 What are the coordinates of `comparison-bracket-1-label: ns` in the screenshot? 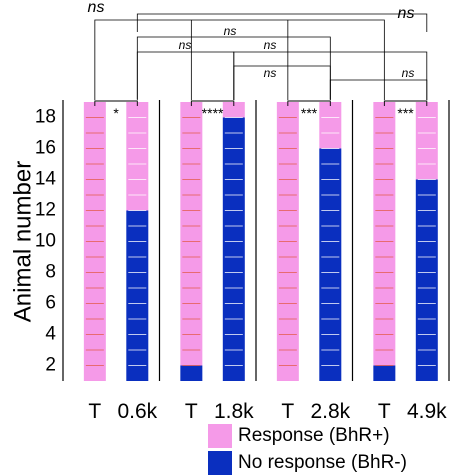 It's located at (406, 13).